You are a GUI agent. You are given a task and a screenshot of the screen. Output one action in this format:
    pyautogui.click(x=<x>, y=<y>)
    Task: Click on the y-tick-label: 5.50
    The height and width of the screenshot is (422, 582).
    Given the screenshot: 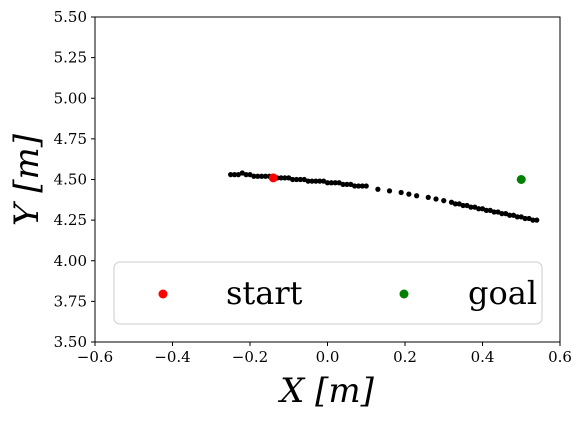 What is the action you would take?
    pyautogui.click(x=70, y=17)
    